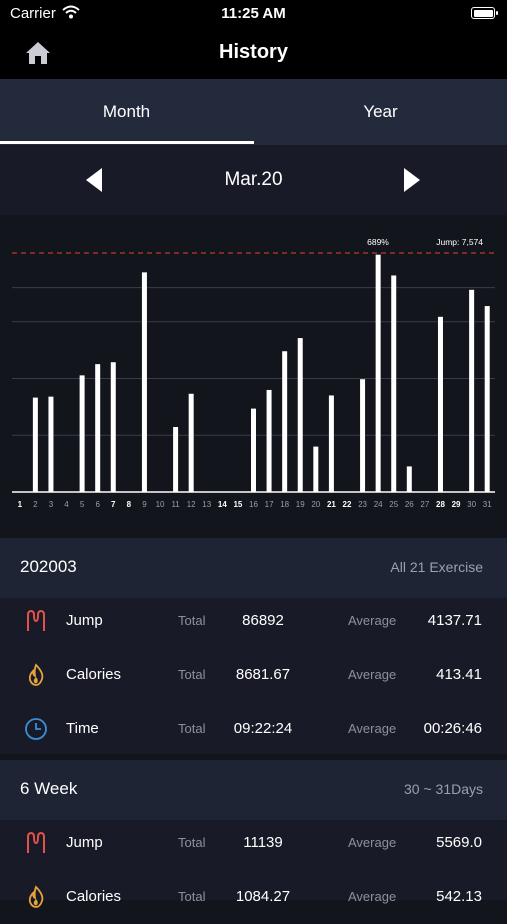  Describe the element at coordinates (443, 789) in the screenshot. I see `week-summary-subtitle: 30 ~ 31Days` at that location.